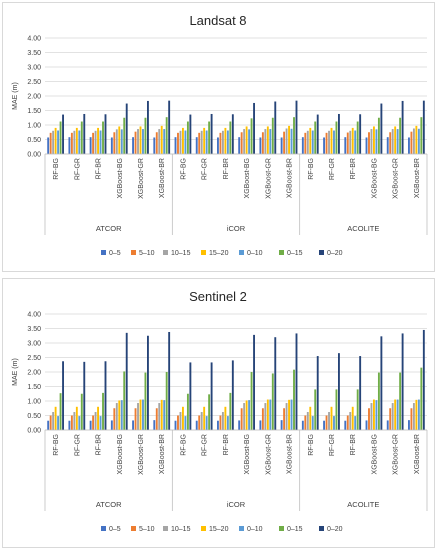 The width and height of the screenshot is (439, 552). I want to click on y-tick-label: 0.00, so click(34, 155).